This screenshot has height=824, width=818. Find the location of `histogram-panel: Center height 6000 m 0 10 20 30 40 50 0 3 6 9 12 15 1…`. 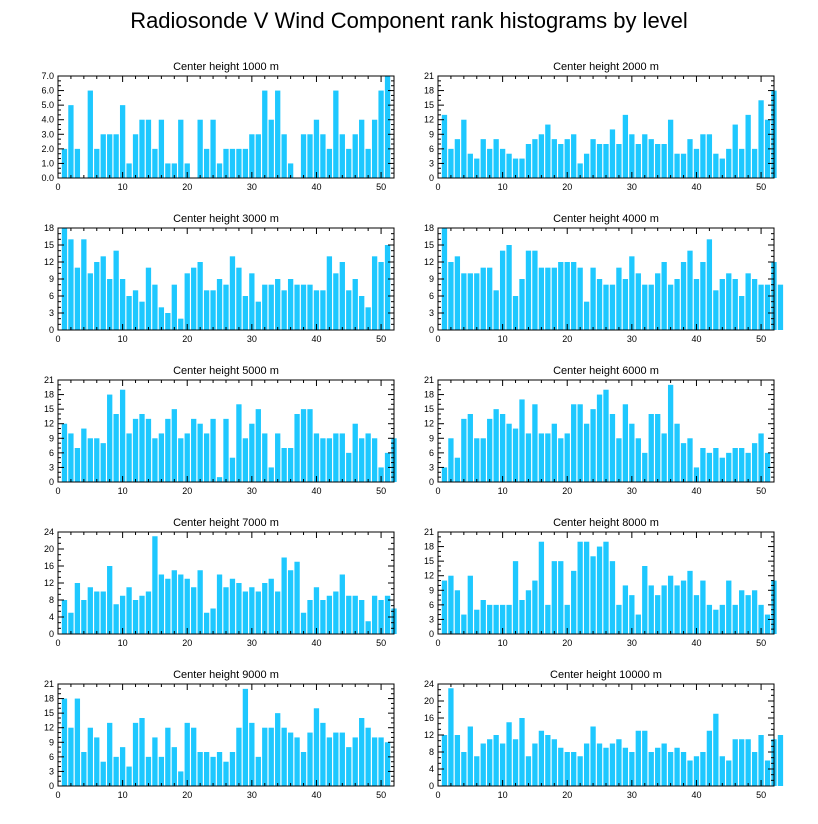

histogram-panel: Center height 6000 m 0 10 20 30 40 50 0 3 6 9 12 15 1… is located at coordinates (599, 430).